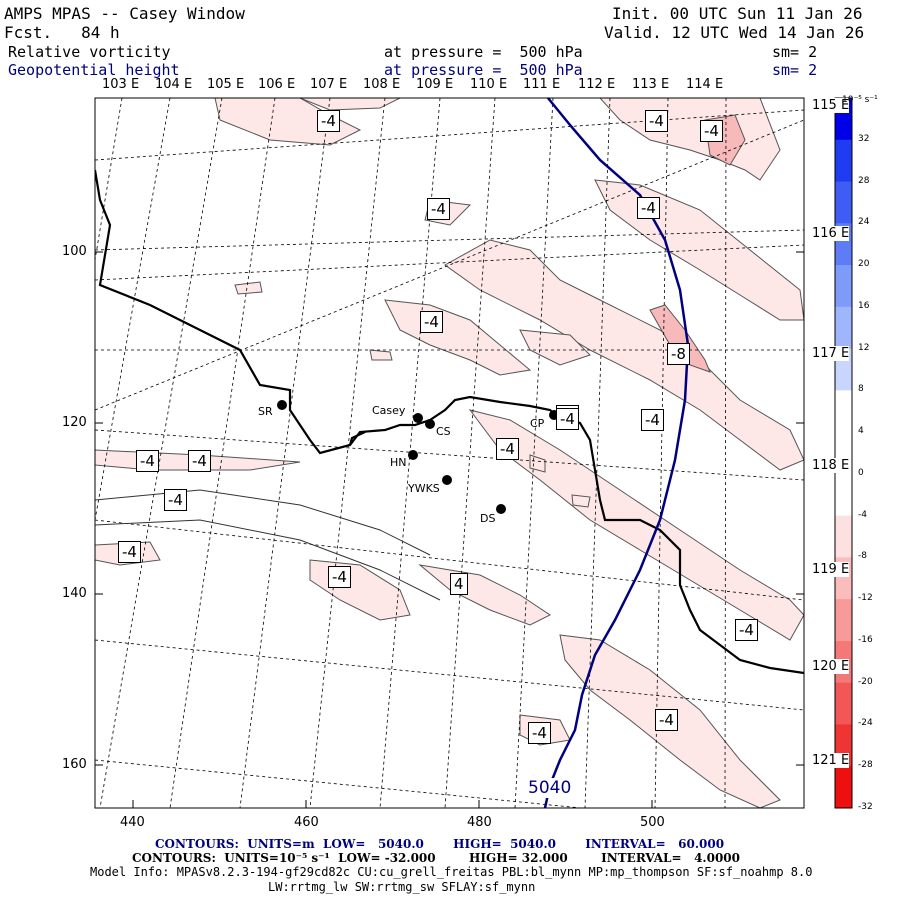 Image resolution: width=900 pixels, height=900 pixels. Describe the element at coordinates (865, 807) in the screenshot. I see `colorbar-tick-label: -32` at that location.